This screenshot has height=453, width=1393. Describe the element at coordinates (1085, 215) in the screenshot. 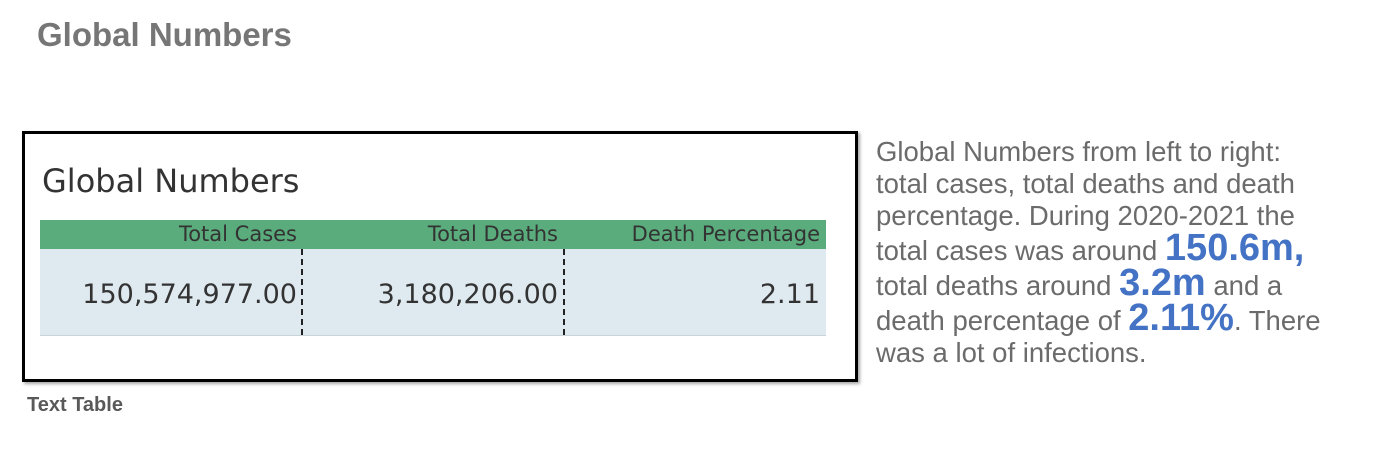

I see `description-line: percentage. During 2020-2021 the` at that location.